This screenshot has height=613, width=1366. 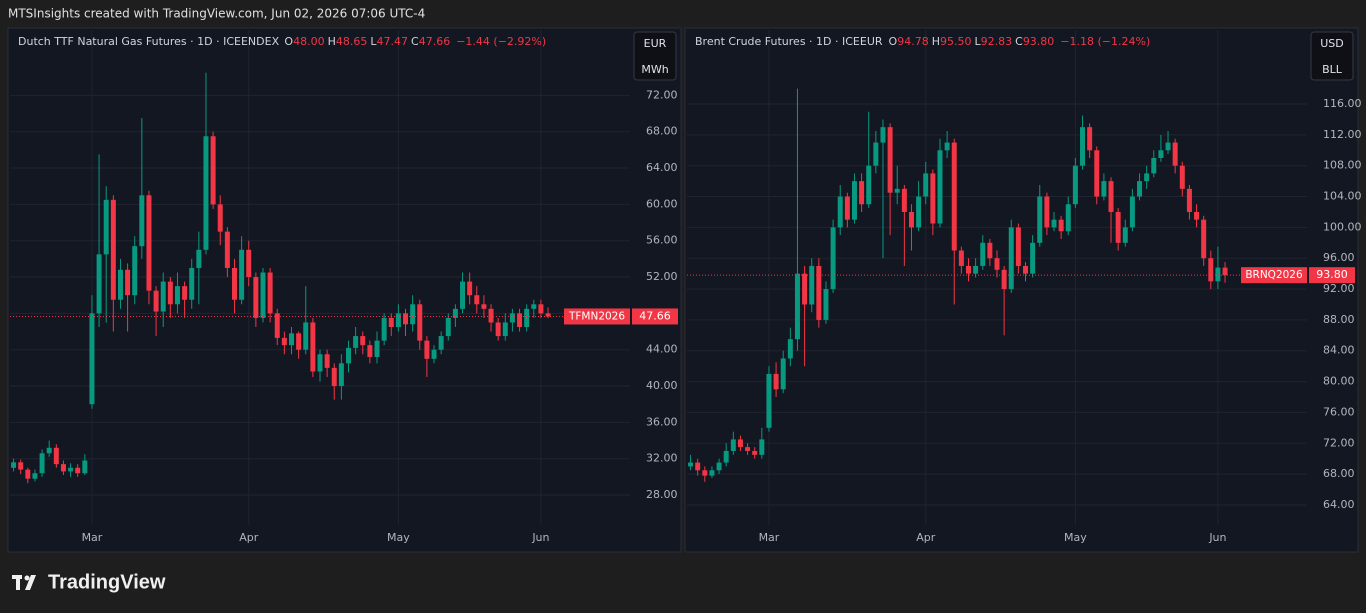 I want to click on y-tick-label: 100.00, so click(x=1342, y=226).